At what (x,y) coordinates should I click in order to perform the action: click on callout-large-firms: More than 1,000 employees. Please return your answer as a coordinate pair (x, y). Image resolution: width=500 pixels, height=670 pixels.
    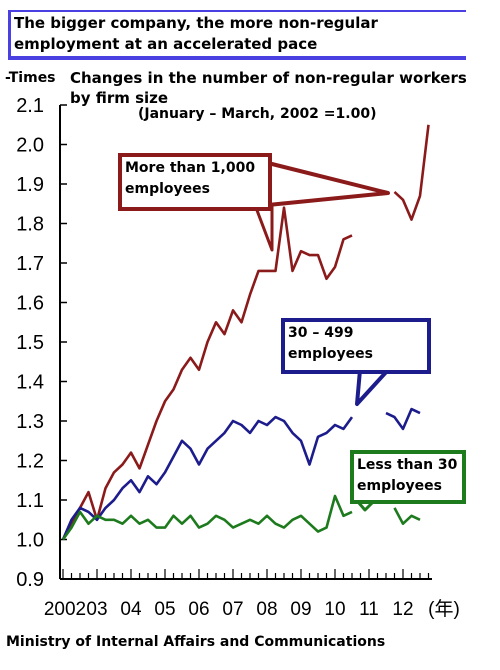
    Looking at the image, I should click on (195, 182).